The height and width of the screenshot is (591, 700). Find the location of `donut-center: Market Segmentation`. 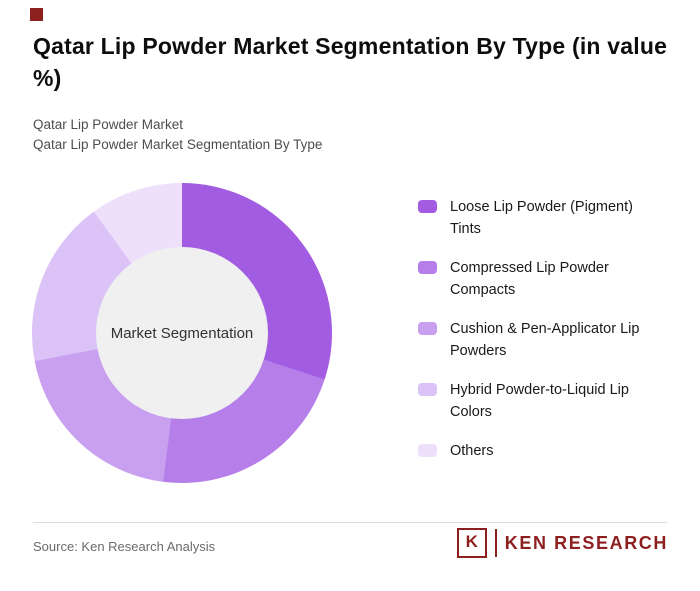

donut-center: Market Segmentation is located at coordinates (182, 333).